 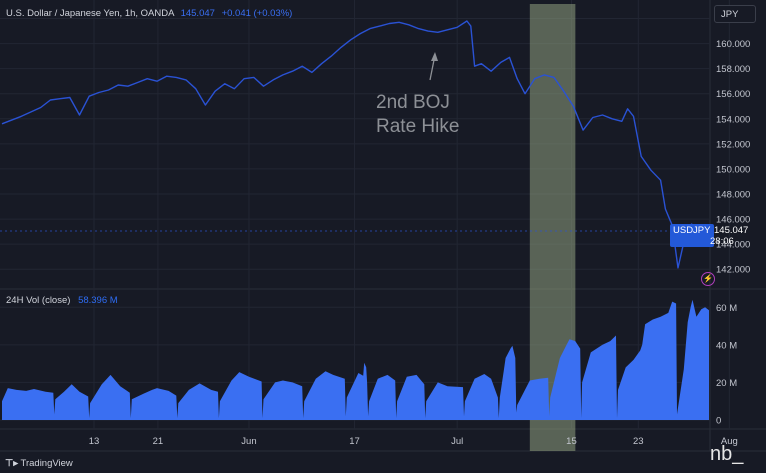 What do you see at coordinates (708, 279) in the screenshot?
I see `lightning-icon: ⚡` at bounding box center [708, 279].